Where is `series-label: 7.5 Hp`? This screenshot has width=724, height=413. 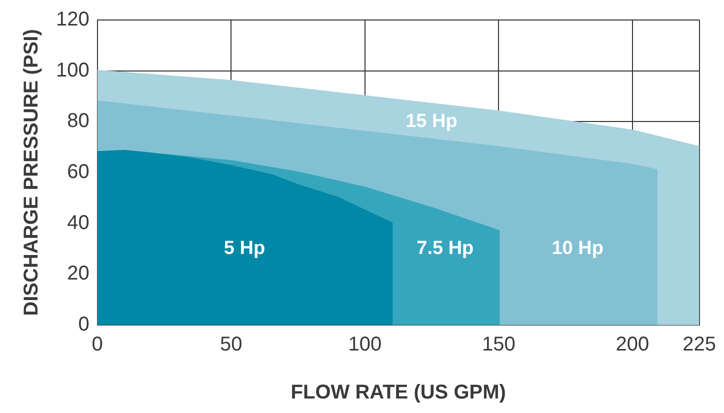
series-label: 7.5 Hp is located at coordinates (445, 248).